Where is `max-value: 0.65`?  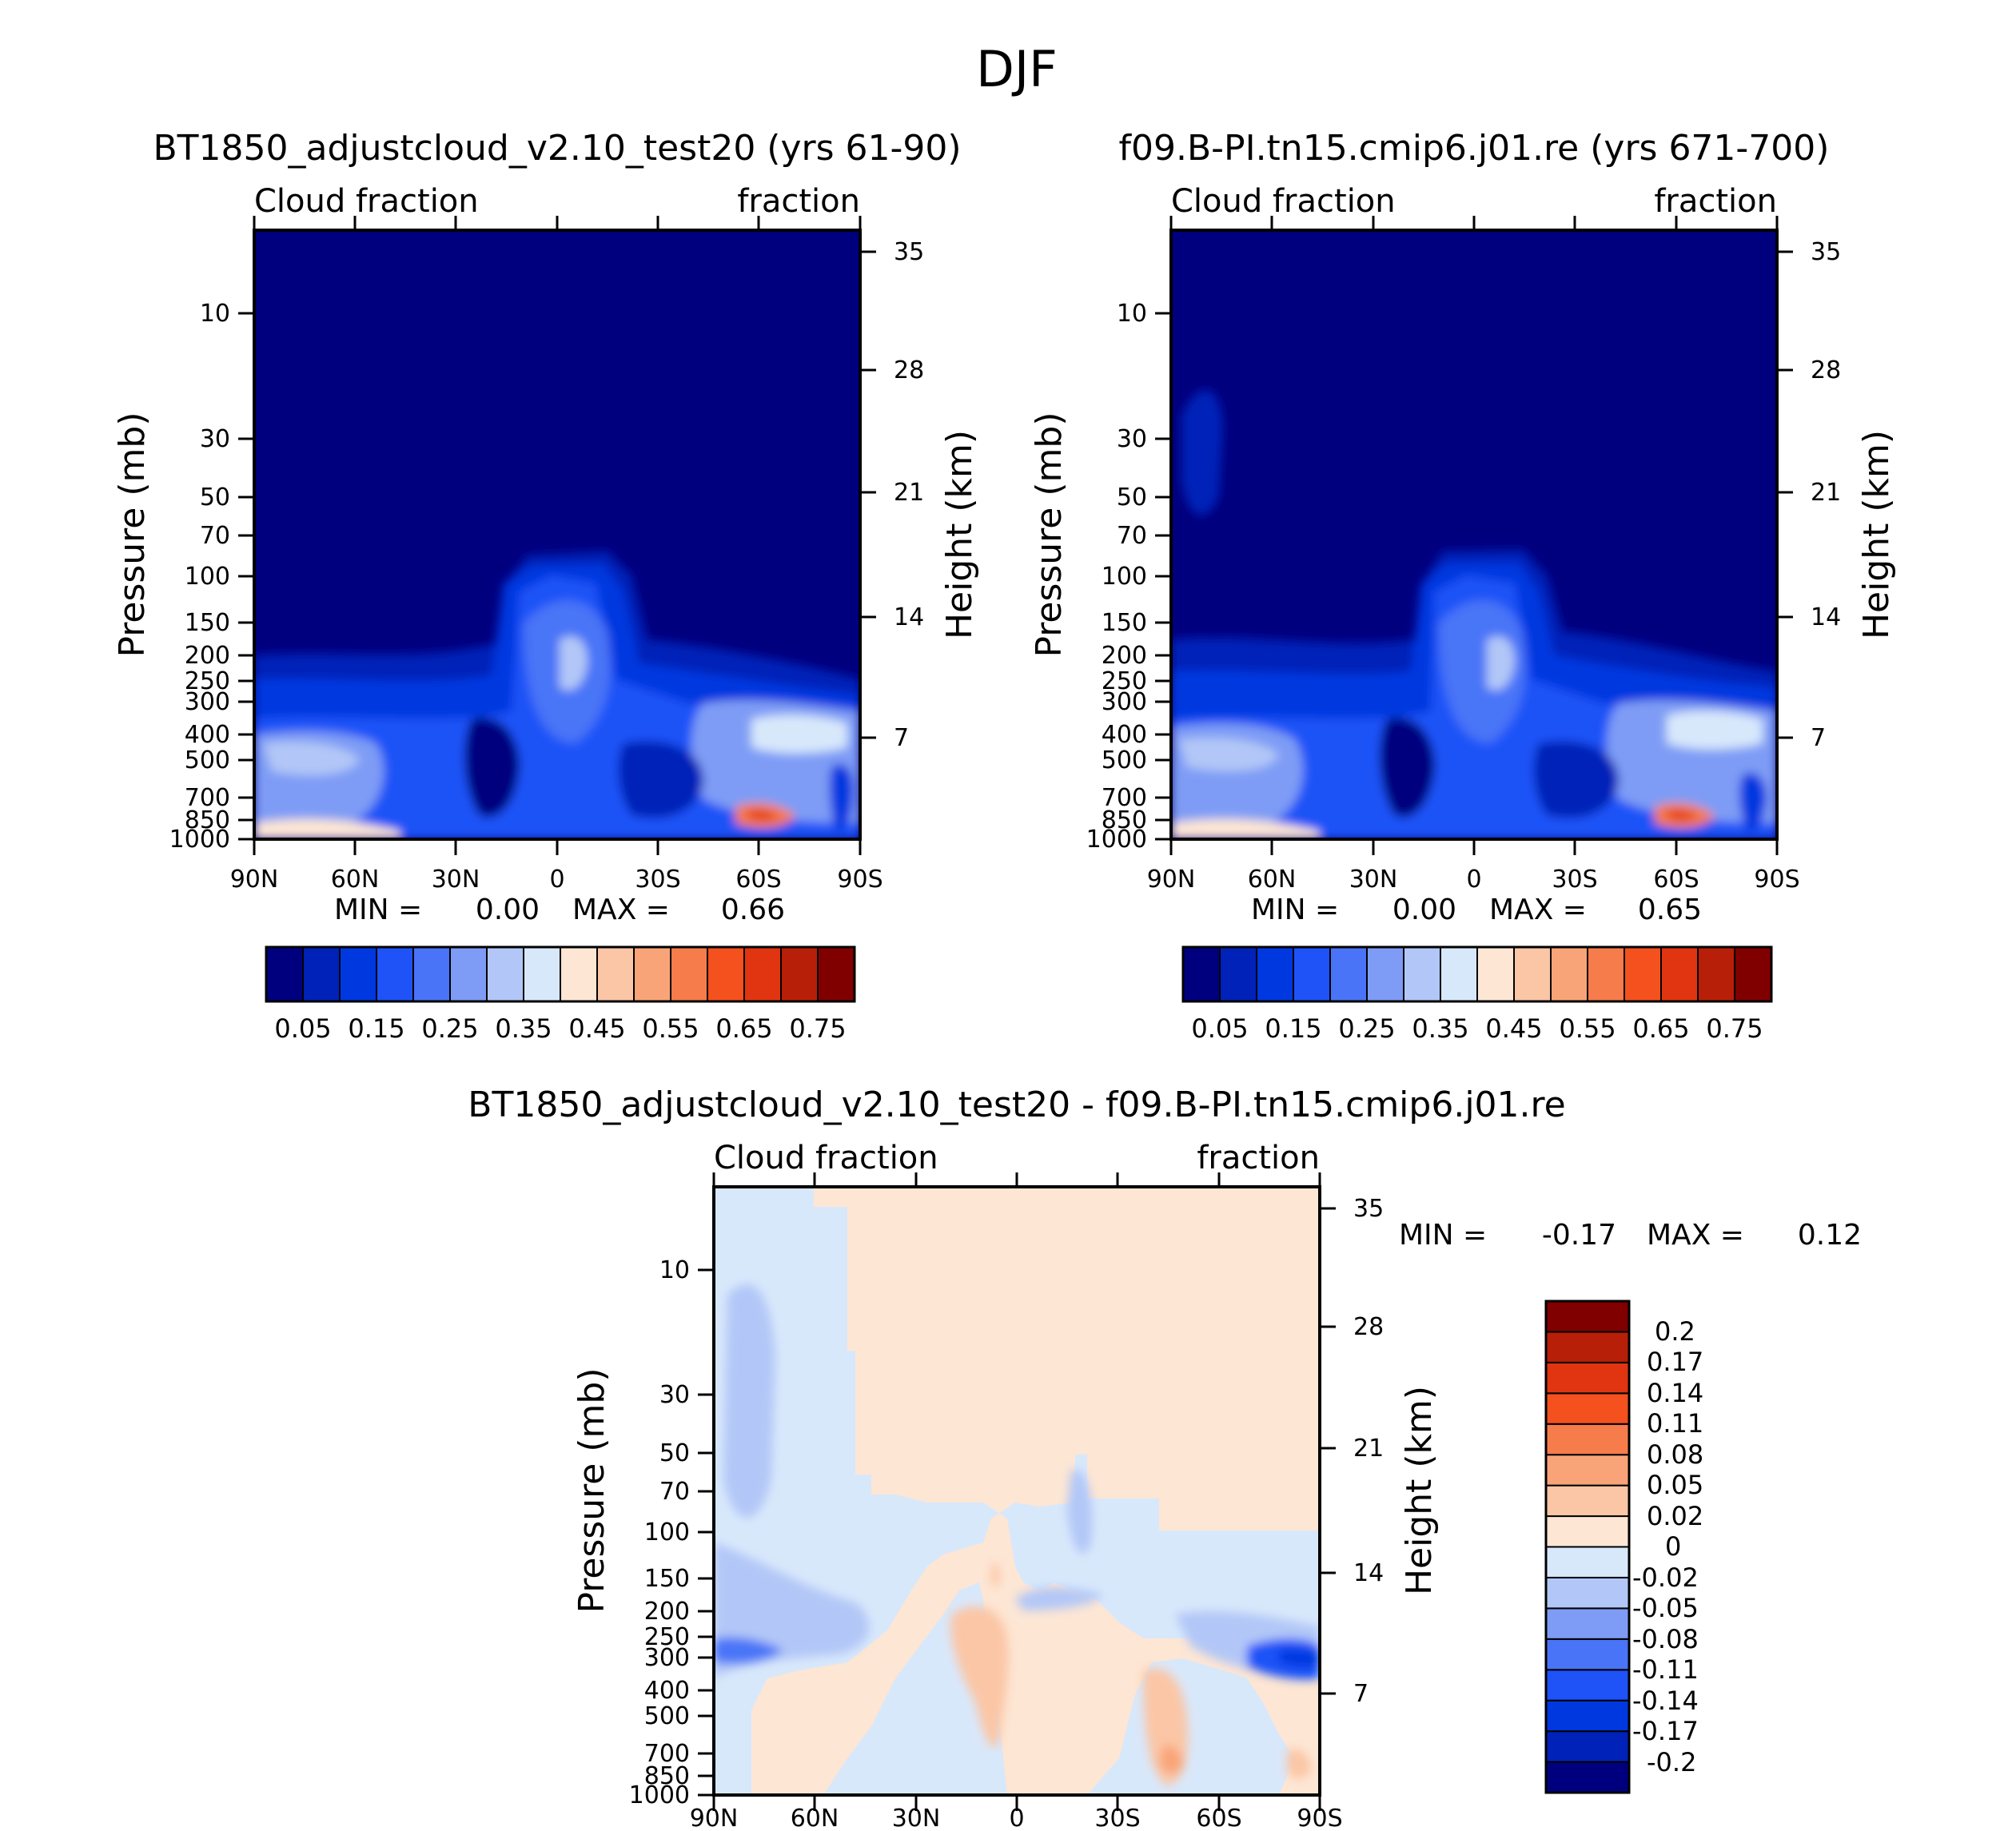 max-value: 0.65 is located at coordinates (1670, 910).